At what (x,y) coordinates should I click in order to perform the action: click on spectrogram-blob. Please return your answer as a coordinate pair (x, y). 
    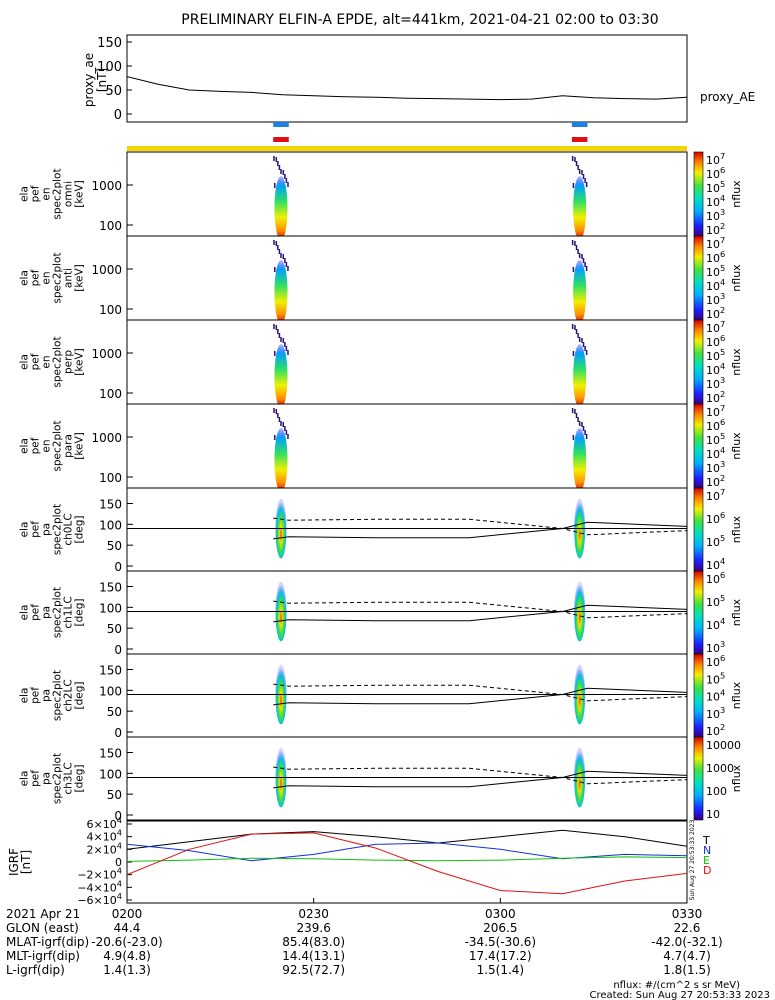
    Looking at the image, I should click on (281, 376).